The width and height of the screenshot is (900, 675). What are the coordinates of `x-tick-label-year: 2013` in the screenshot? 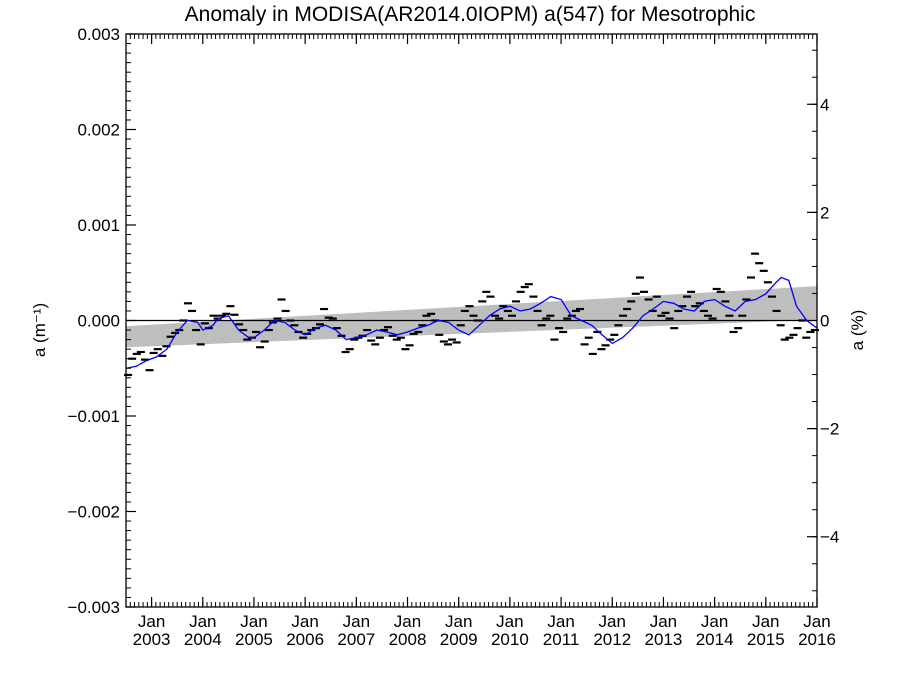 It's located at (664, 639).